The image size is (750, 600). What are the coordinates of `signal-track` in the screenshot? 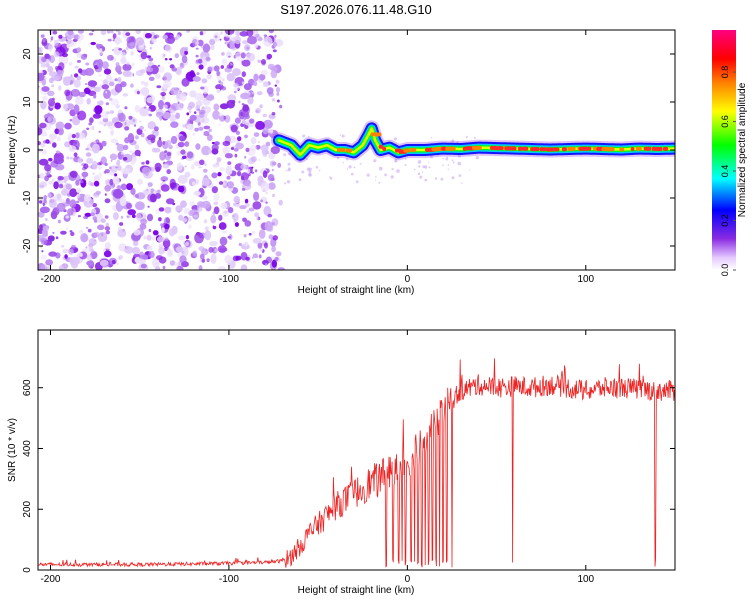 It's located at (472, 141).